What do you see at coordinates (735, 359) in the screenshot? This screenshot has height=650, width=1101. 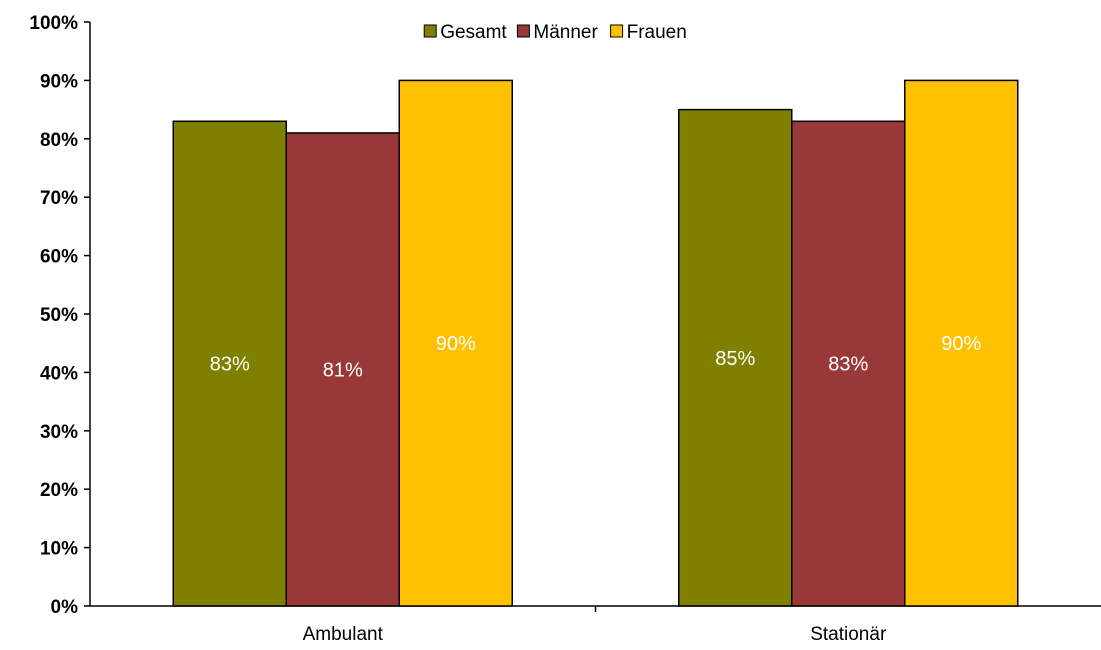 I see `data-label: 85%` at bounding box center [735, 359].